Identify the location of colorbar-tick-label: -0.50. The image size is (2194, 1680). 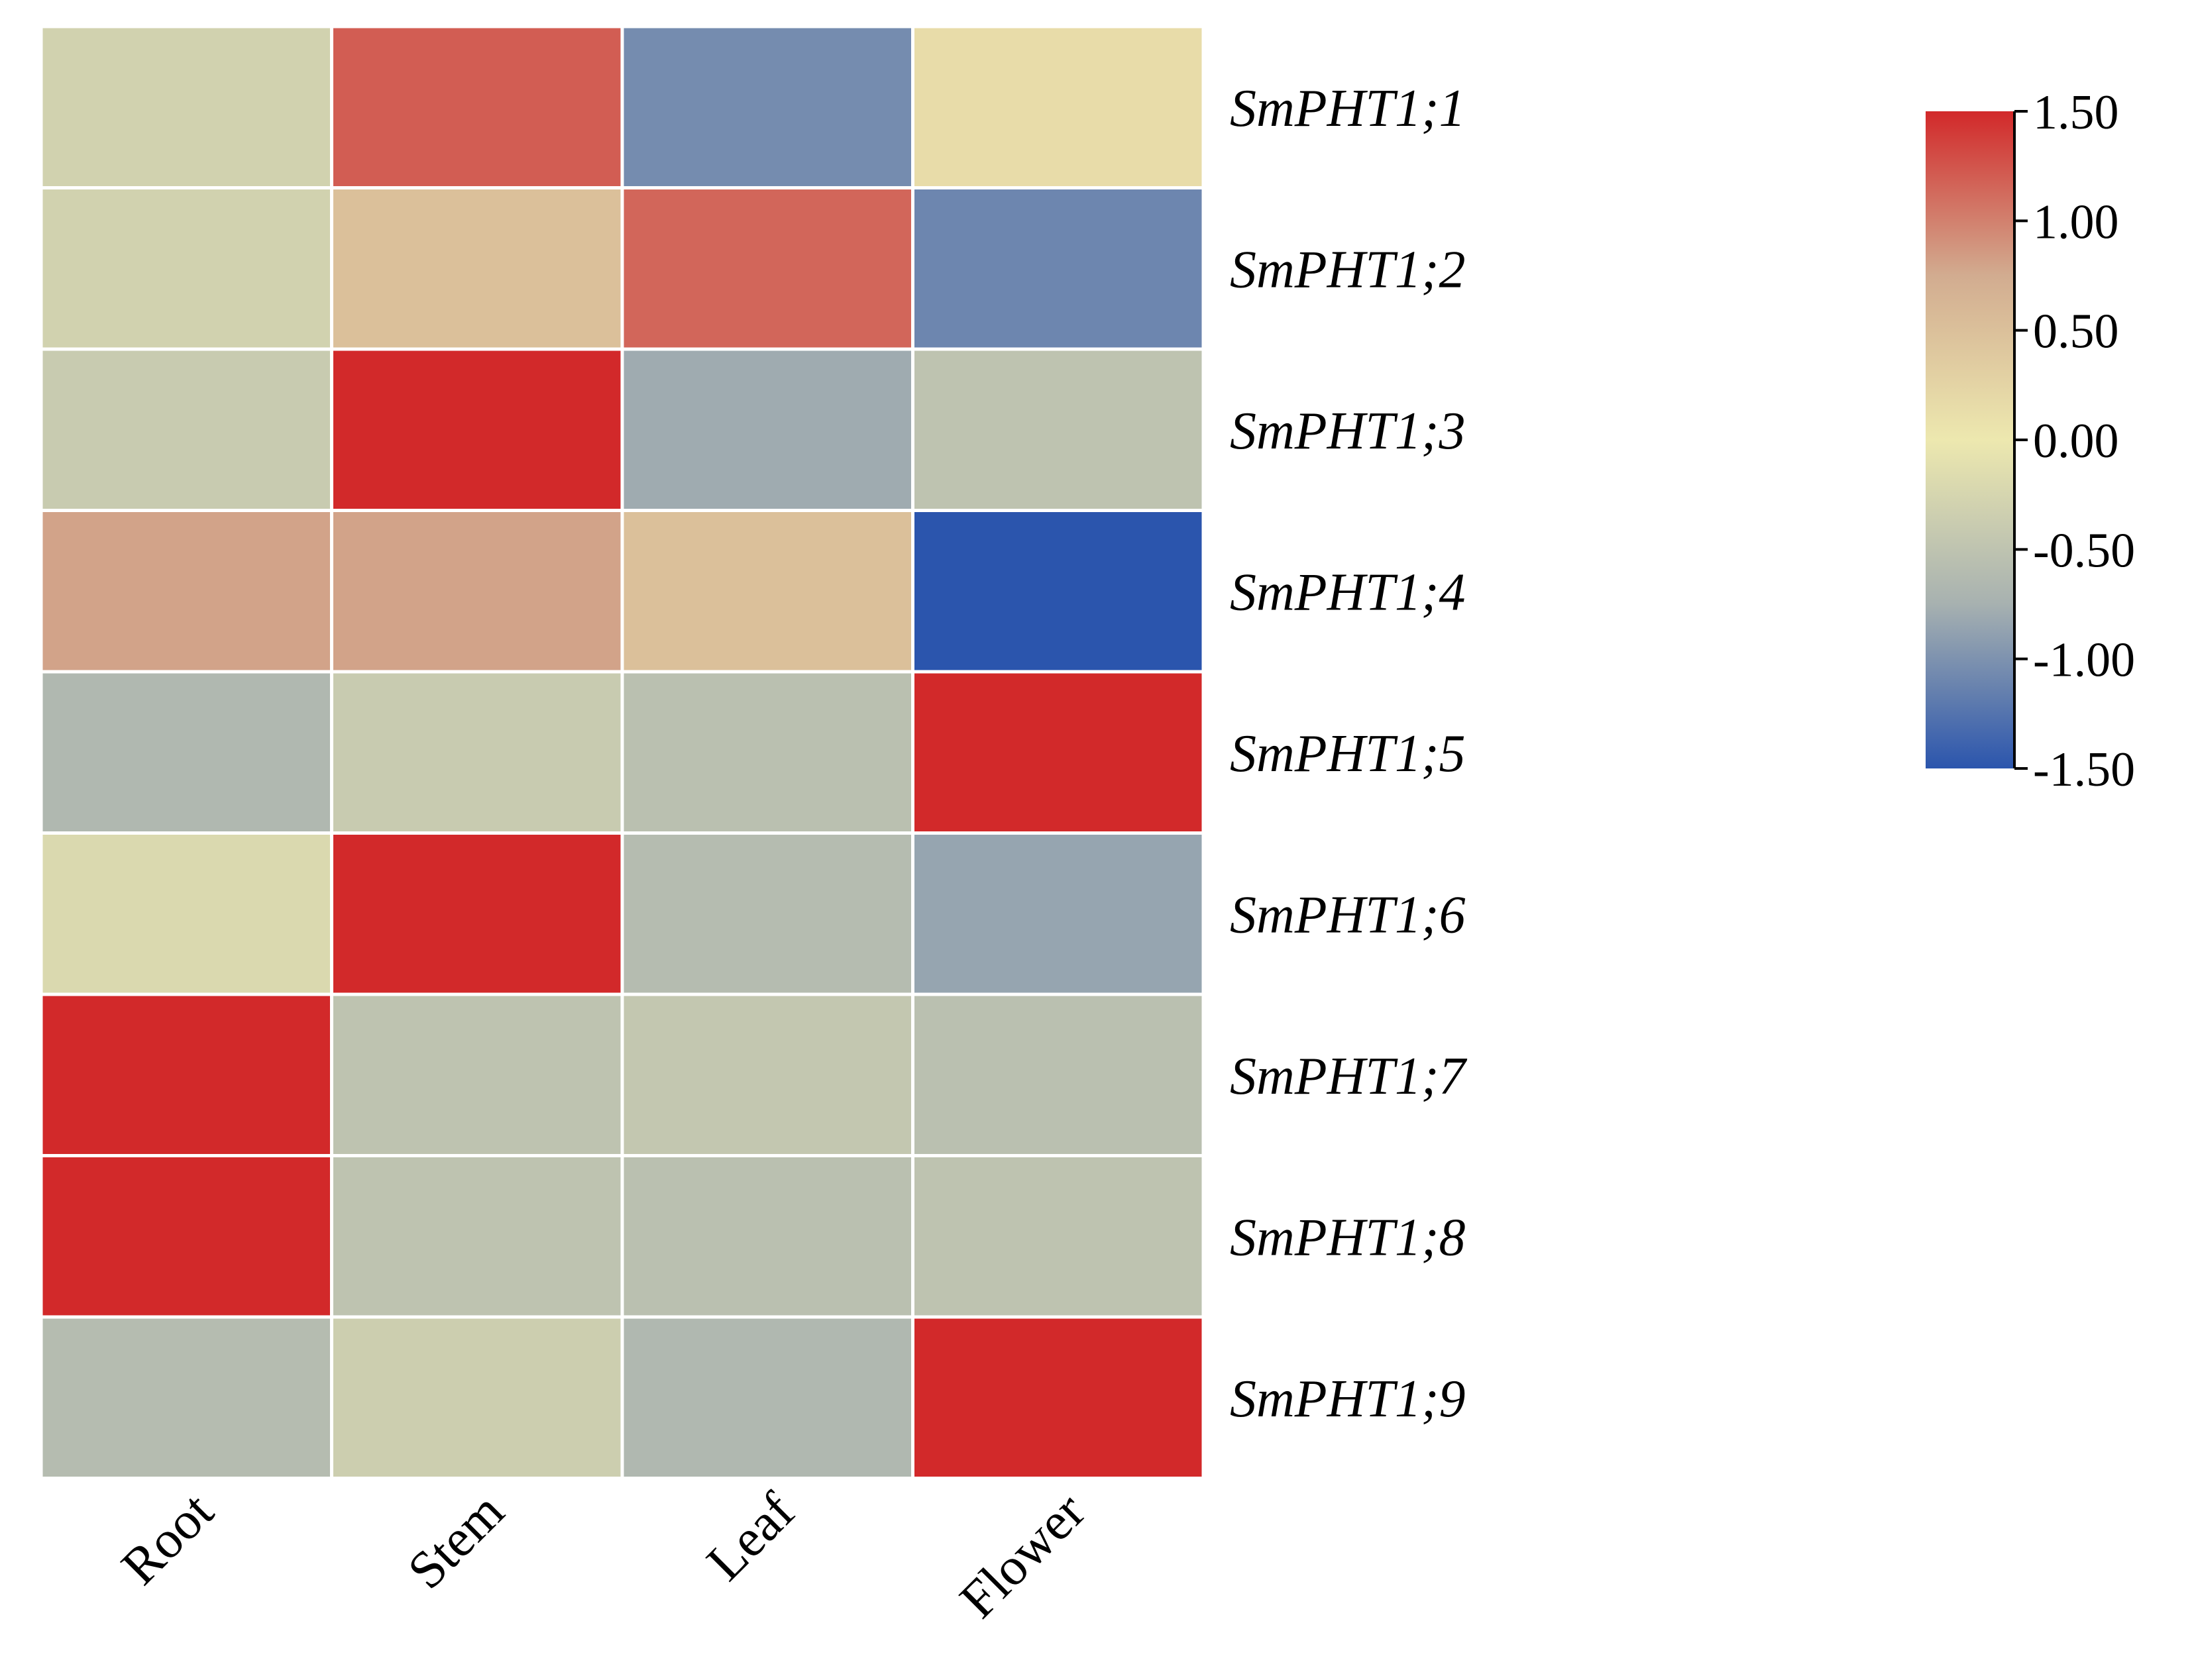
(2084, 550).